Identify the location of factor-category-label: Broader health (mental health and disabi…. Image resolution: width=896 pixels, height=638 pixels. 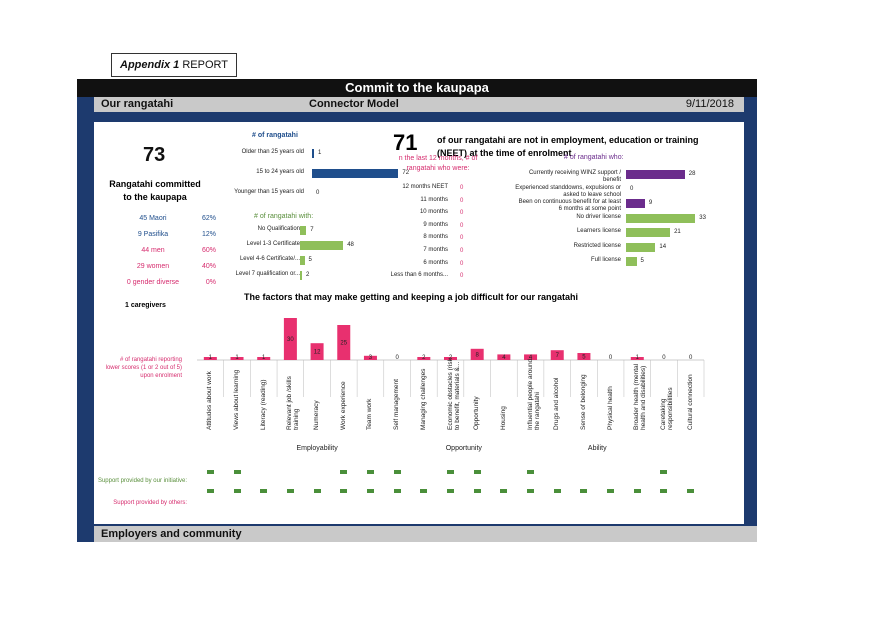
(640, 396).